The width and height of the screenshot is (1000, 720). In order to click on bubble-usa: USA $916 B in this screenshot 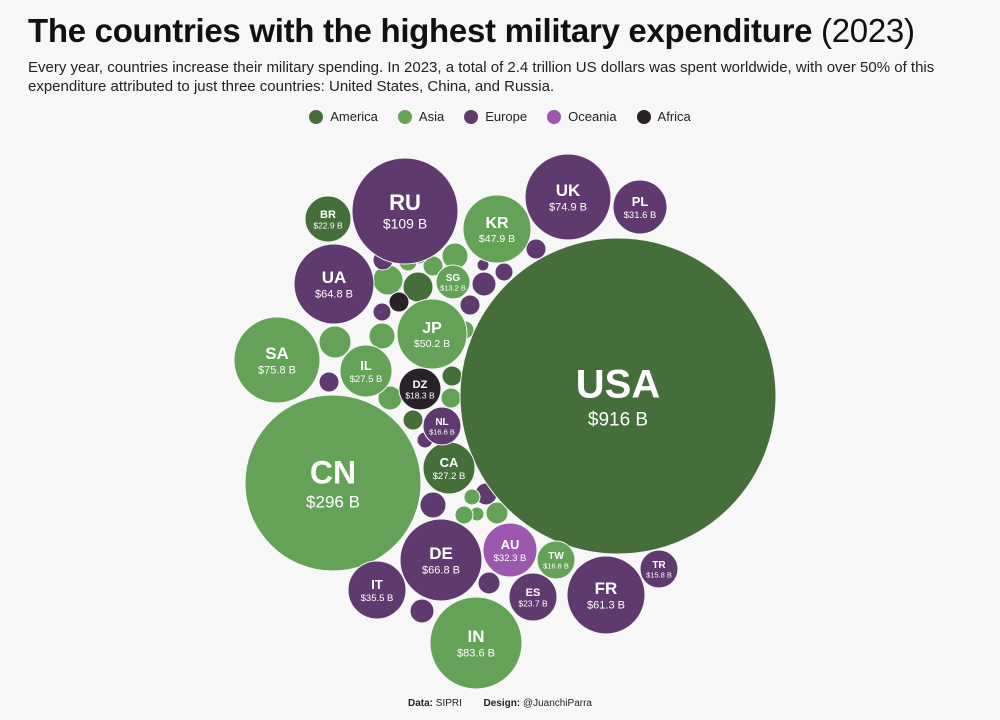, I will do `click(618, 396)`.